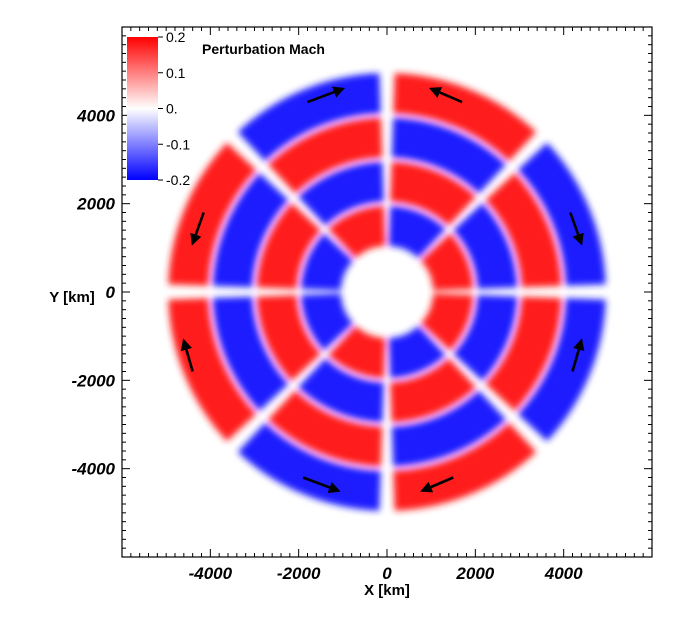  What do you see at coordinates (95, 115) in the screenshot?
I see `y-tick-label: 4000` at bounding box center [95, 115].